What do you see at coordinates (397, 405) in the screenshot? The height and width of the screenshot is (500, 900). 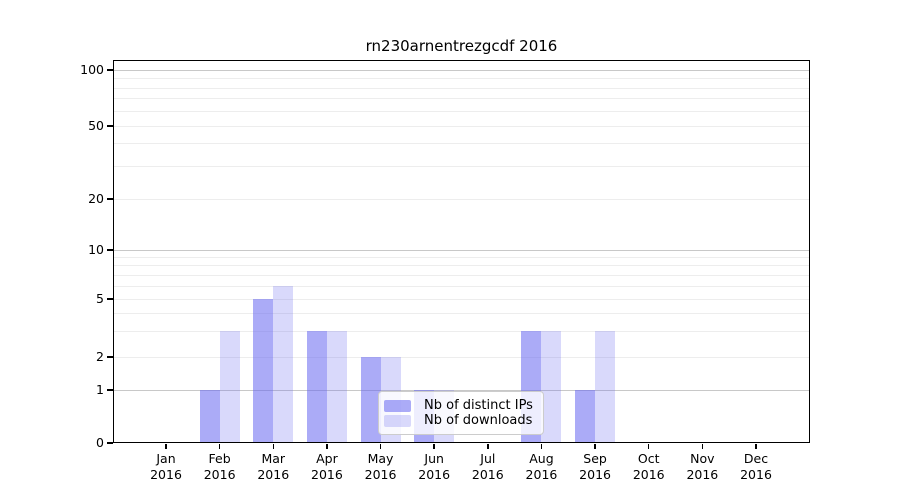 I see `legend-swatch-distinct-ips` at bounding box center [397, 405].